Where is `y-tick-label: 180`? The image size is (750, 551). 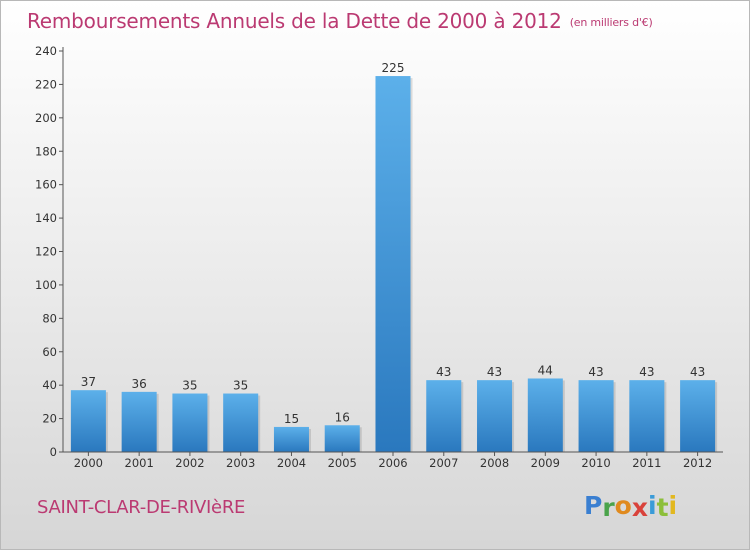
y-tick-label: 180 is located at coordinates (46, 151).